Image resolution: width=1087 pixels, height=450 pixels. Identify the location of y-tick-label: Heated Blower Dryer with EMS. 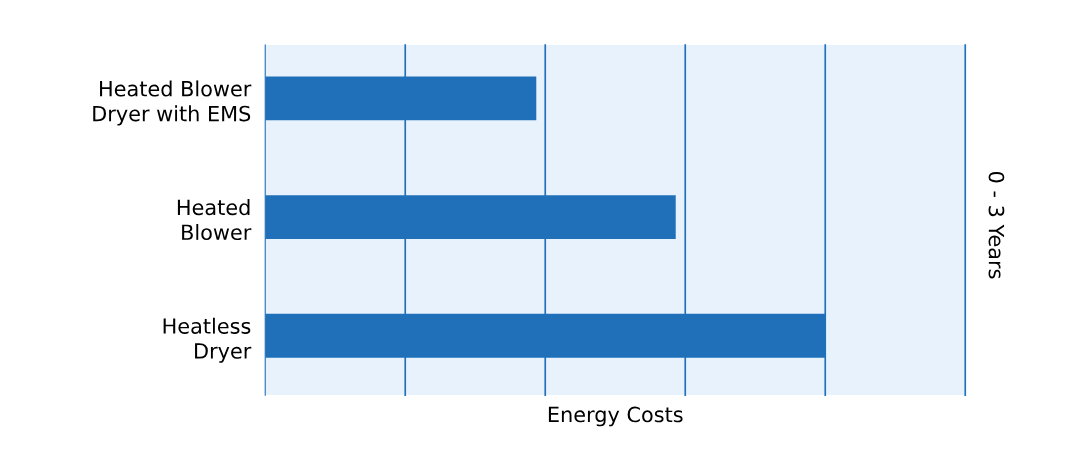
(172, 103).